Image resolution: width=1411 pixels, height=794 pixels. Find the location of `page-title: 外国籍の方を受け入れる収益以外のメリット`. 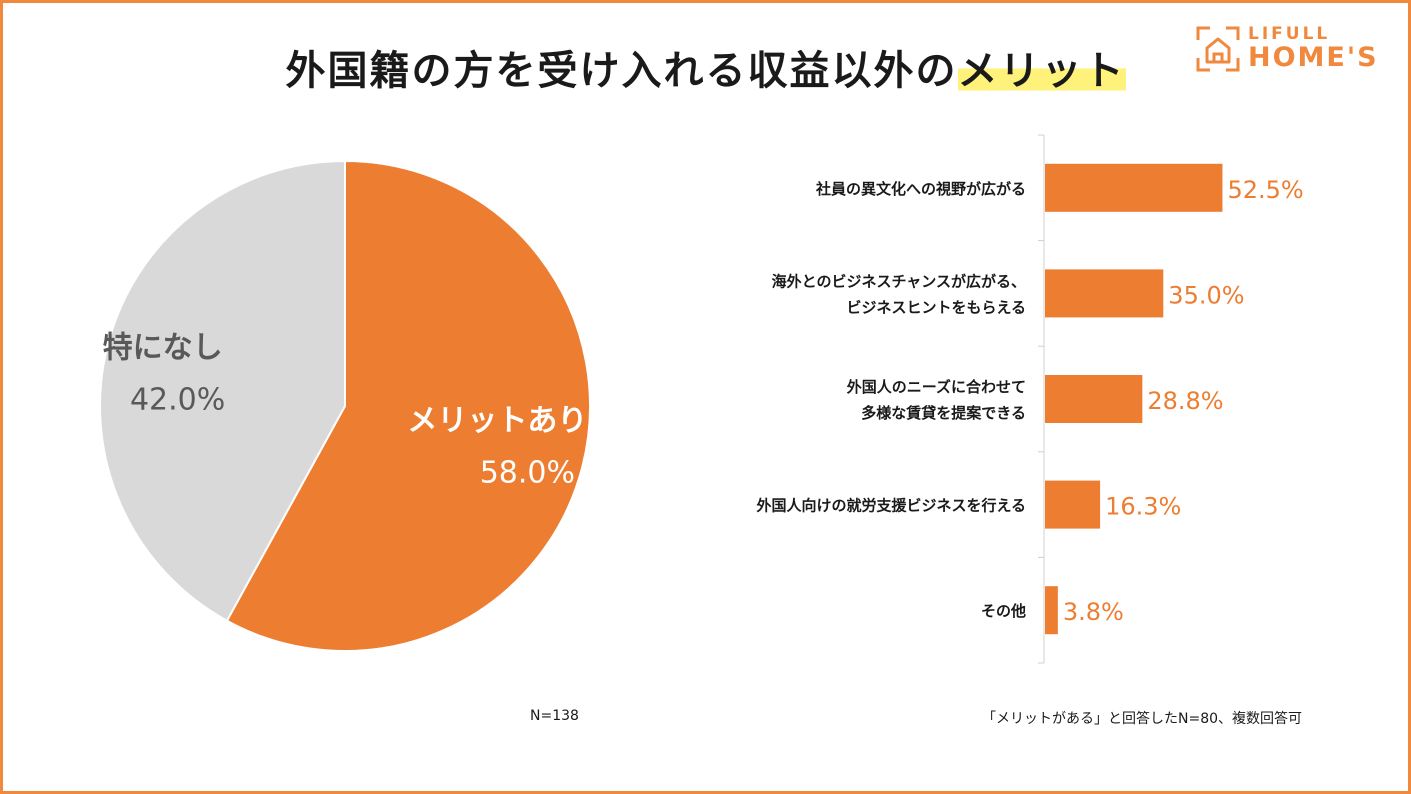

page-title: 外国籍の方を受け入れる収益以外のメリット is located at coordinates (706, 67).